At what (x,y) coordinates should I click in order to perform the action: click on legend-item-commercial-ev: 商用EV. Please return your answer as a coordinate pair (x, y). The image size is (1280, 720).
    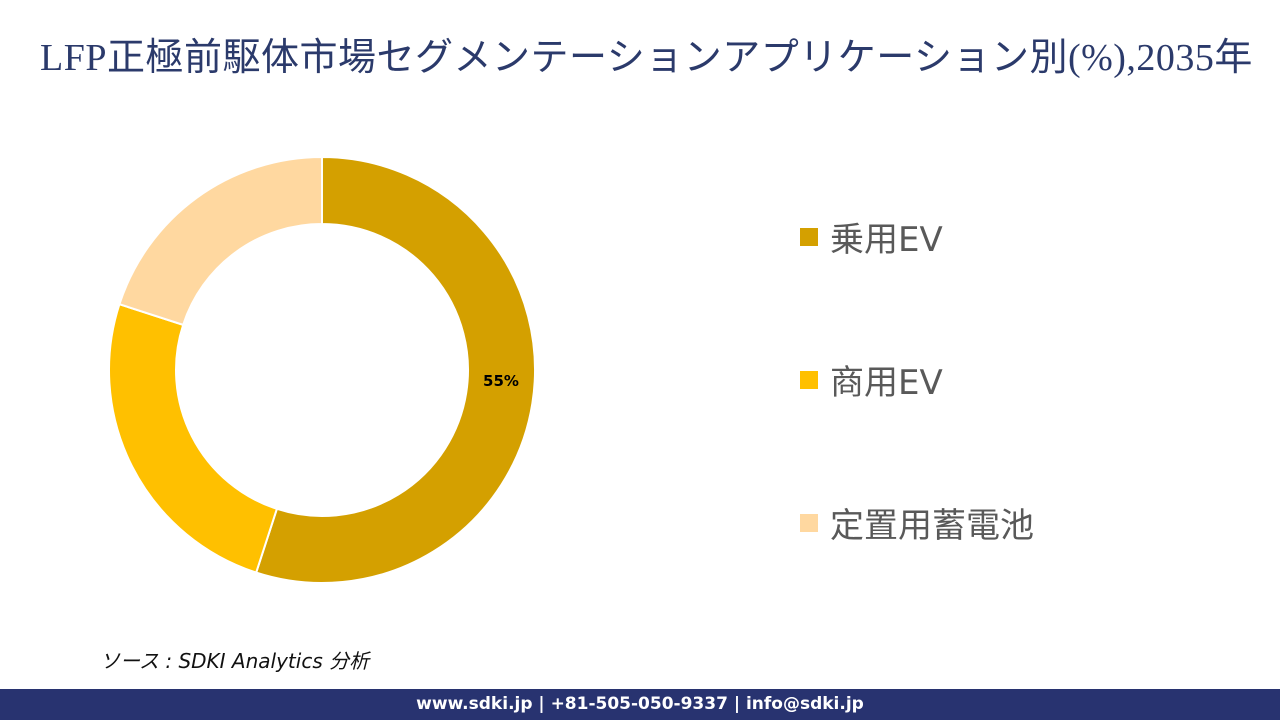
    Looking at the image, I should click on (871, 379).